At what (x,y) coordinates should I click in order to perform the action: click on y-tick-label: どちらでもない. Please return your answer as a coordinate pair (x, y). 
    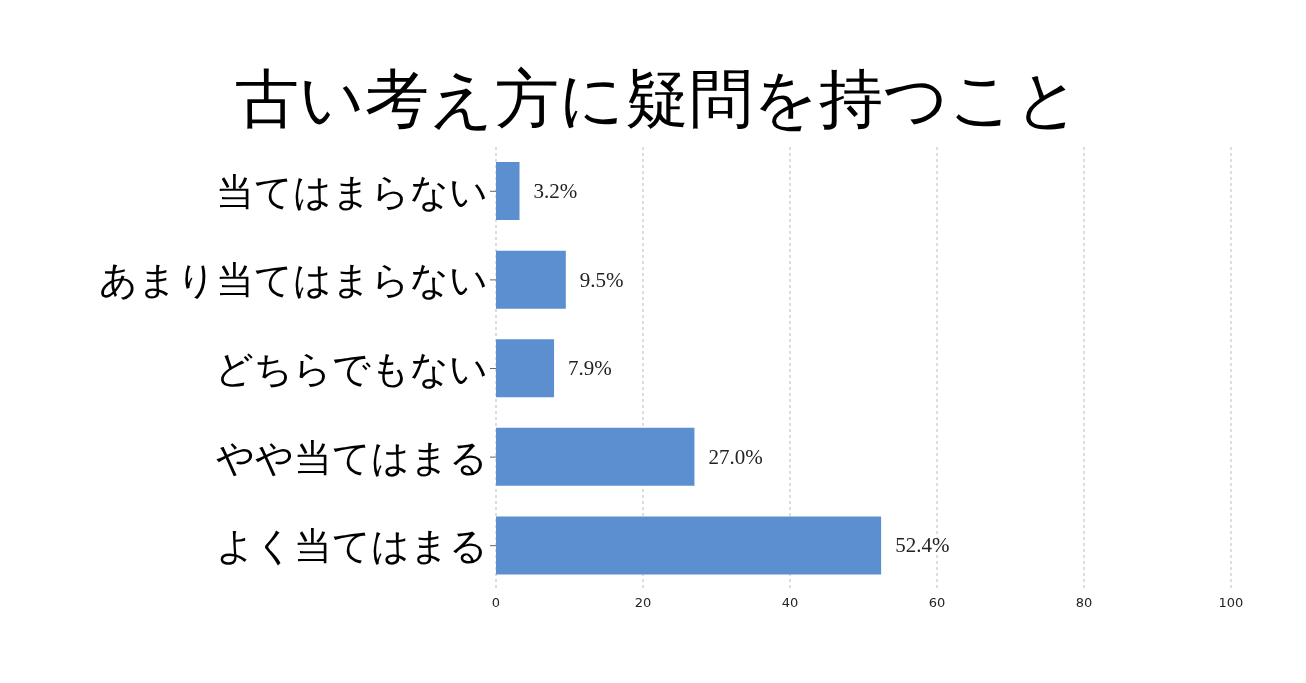
    Looking at the image, I should click on (351, 368).